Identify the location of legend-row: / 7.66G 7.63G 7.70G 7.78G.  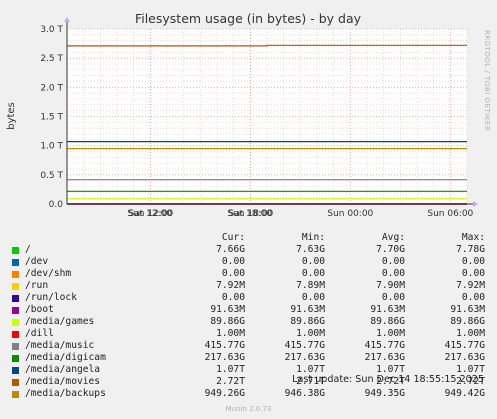
(252, 250).